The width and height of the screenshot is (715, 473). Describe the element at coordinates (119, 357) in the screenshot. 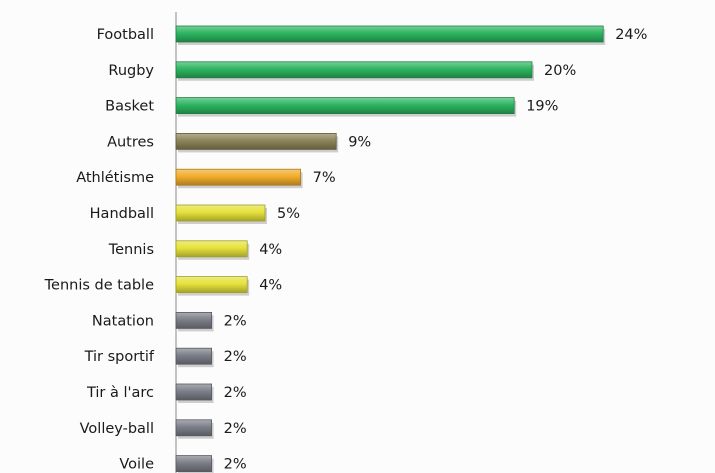

I see `category-label: Tir sportif` at that location.